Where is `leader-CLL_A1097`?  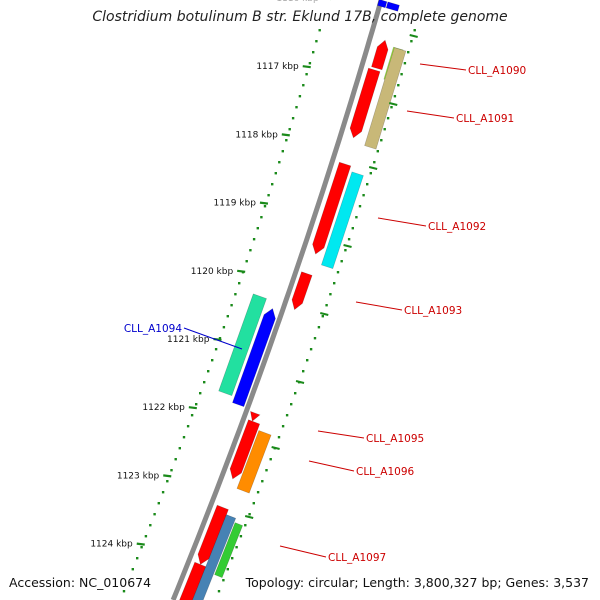
leader-CLL_A1097 is located at coordinates (303, 551).